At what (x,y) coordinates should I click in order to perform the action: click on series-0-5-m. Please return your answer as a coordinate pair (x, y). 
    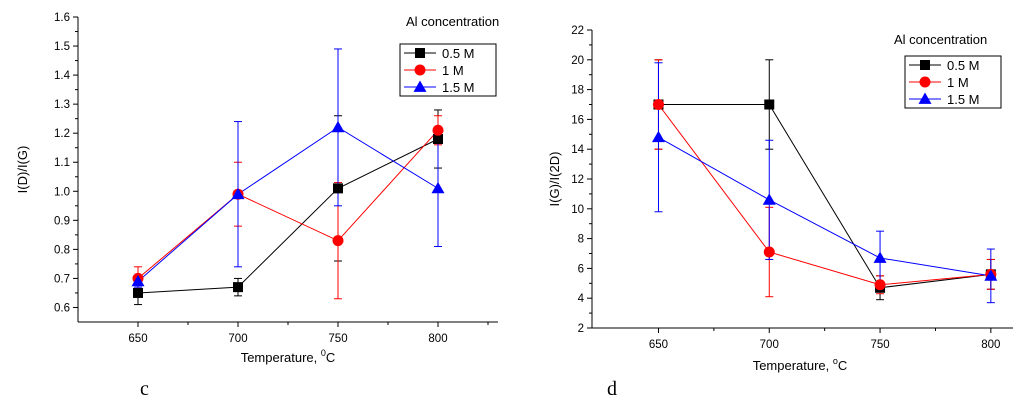
    Looking at the image, I should click on (288, 207).